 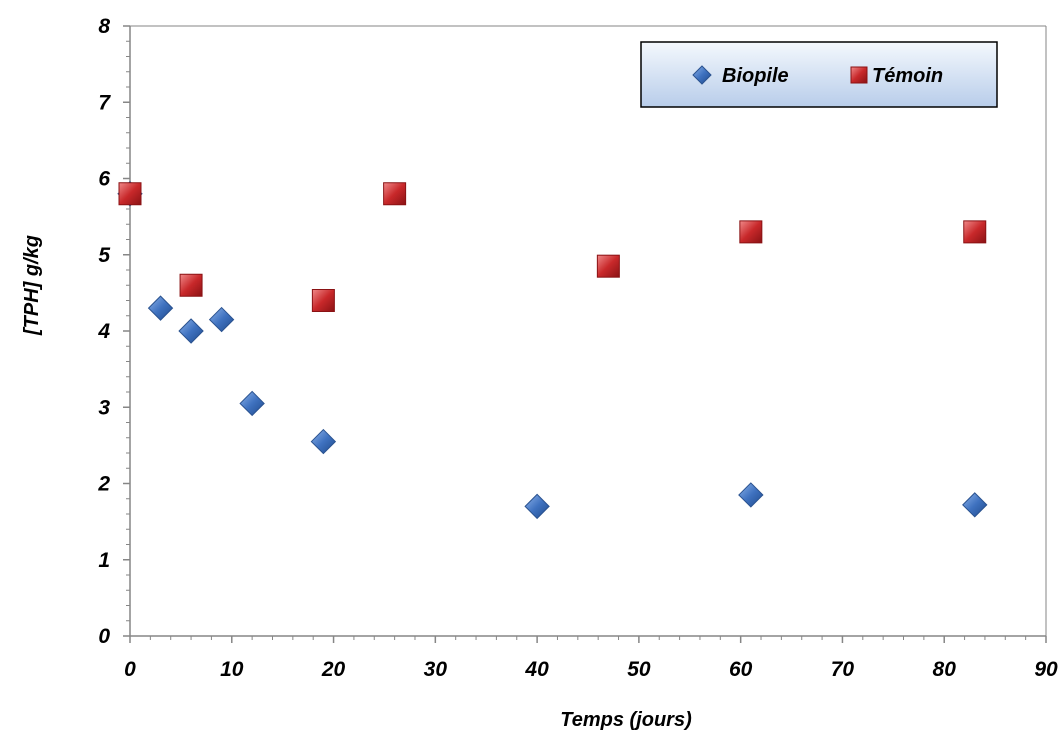 What do you see at coordinates (104, 407) in the screenshot?
I see `y-tick-label-3: 3` at bounding box center [104, 407].